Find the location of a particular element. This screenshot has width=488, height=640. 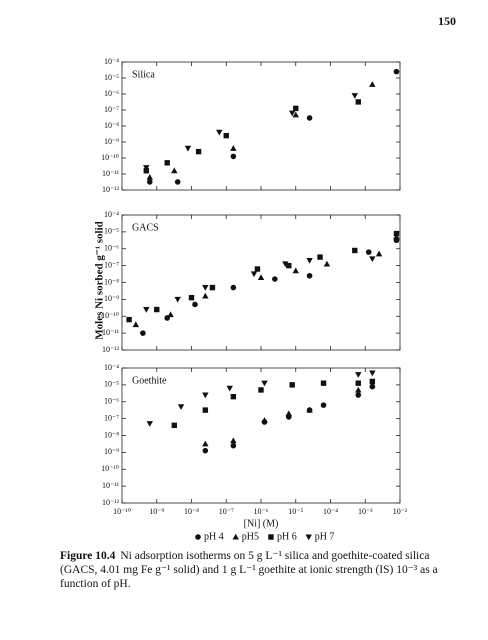

x-tick-label: 10⁻¹⁰ is located at coordinates (122, 511).